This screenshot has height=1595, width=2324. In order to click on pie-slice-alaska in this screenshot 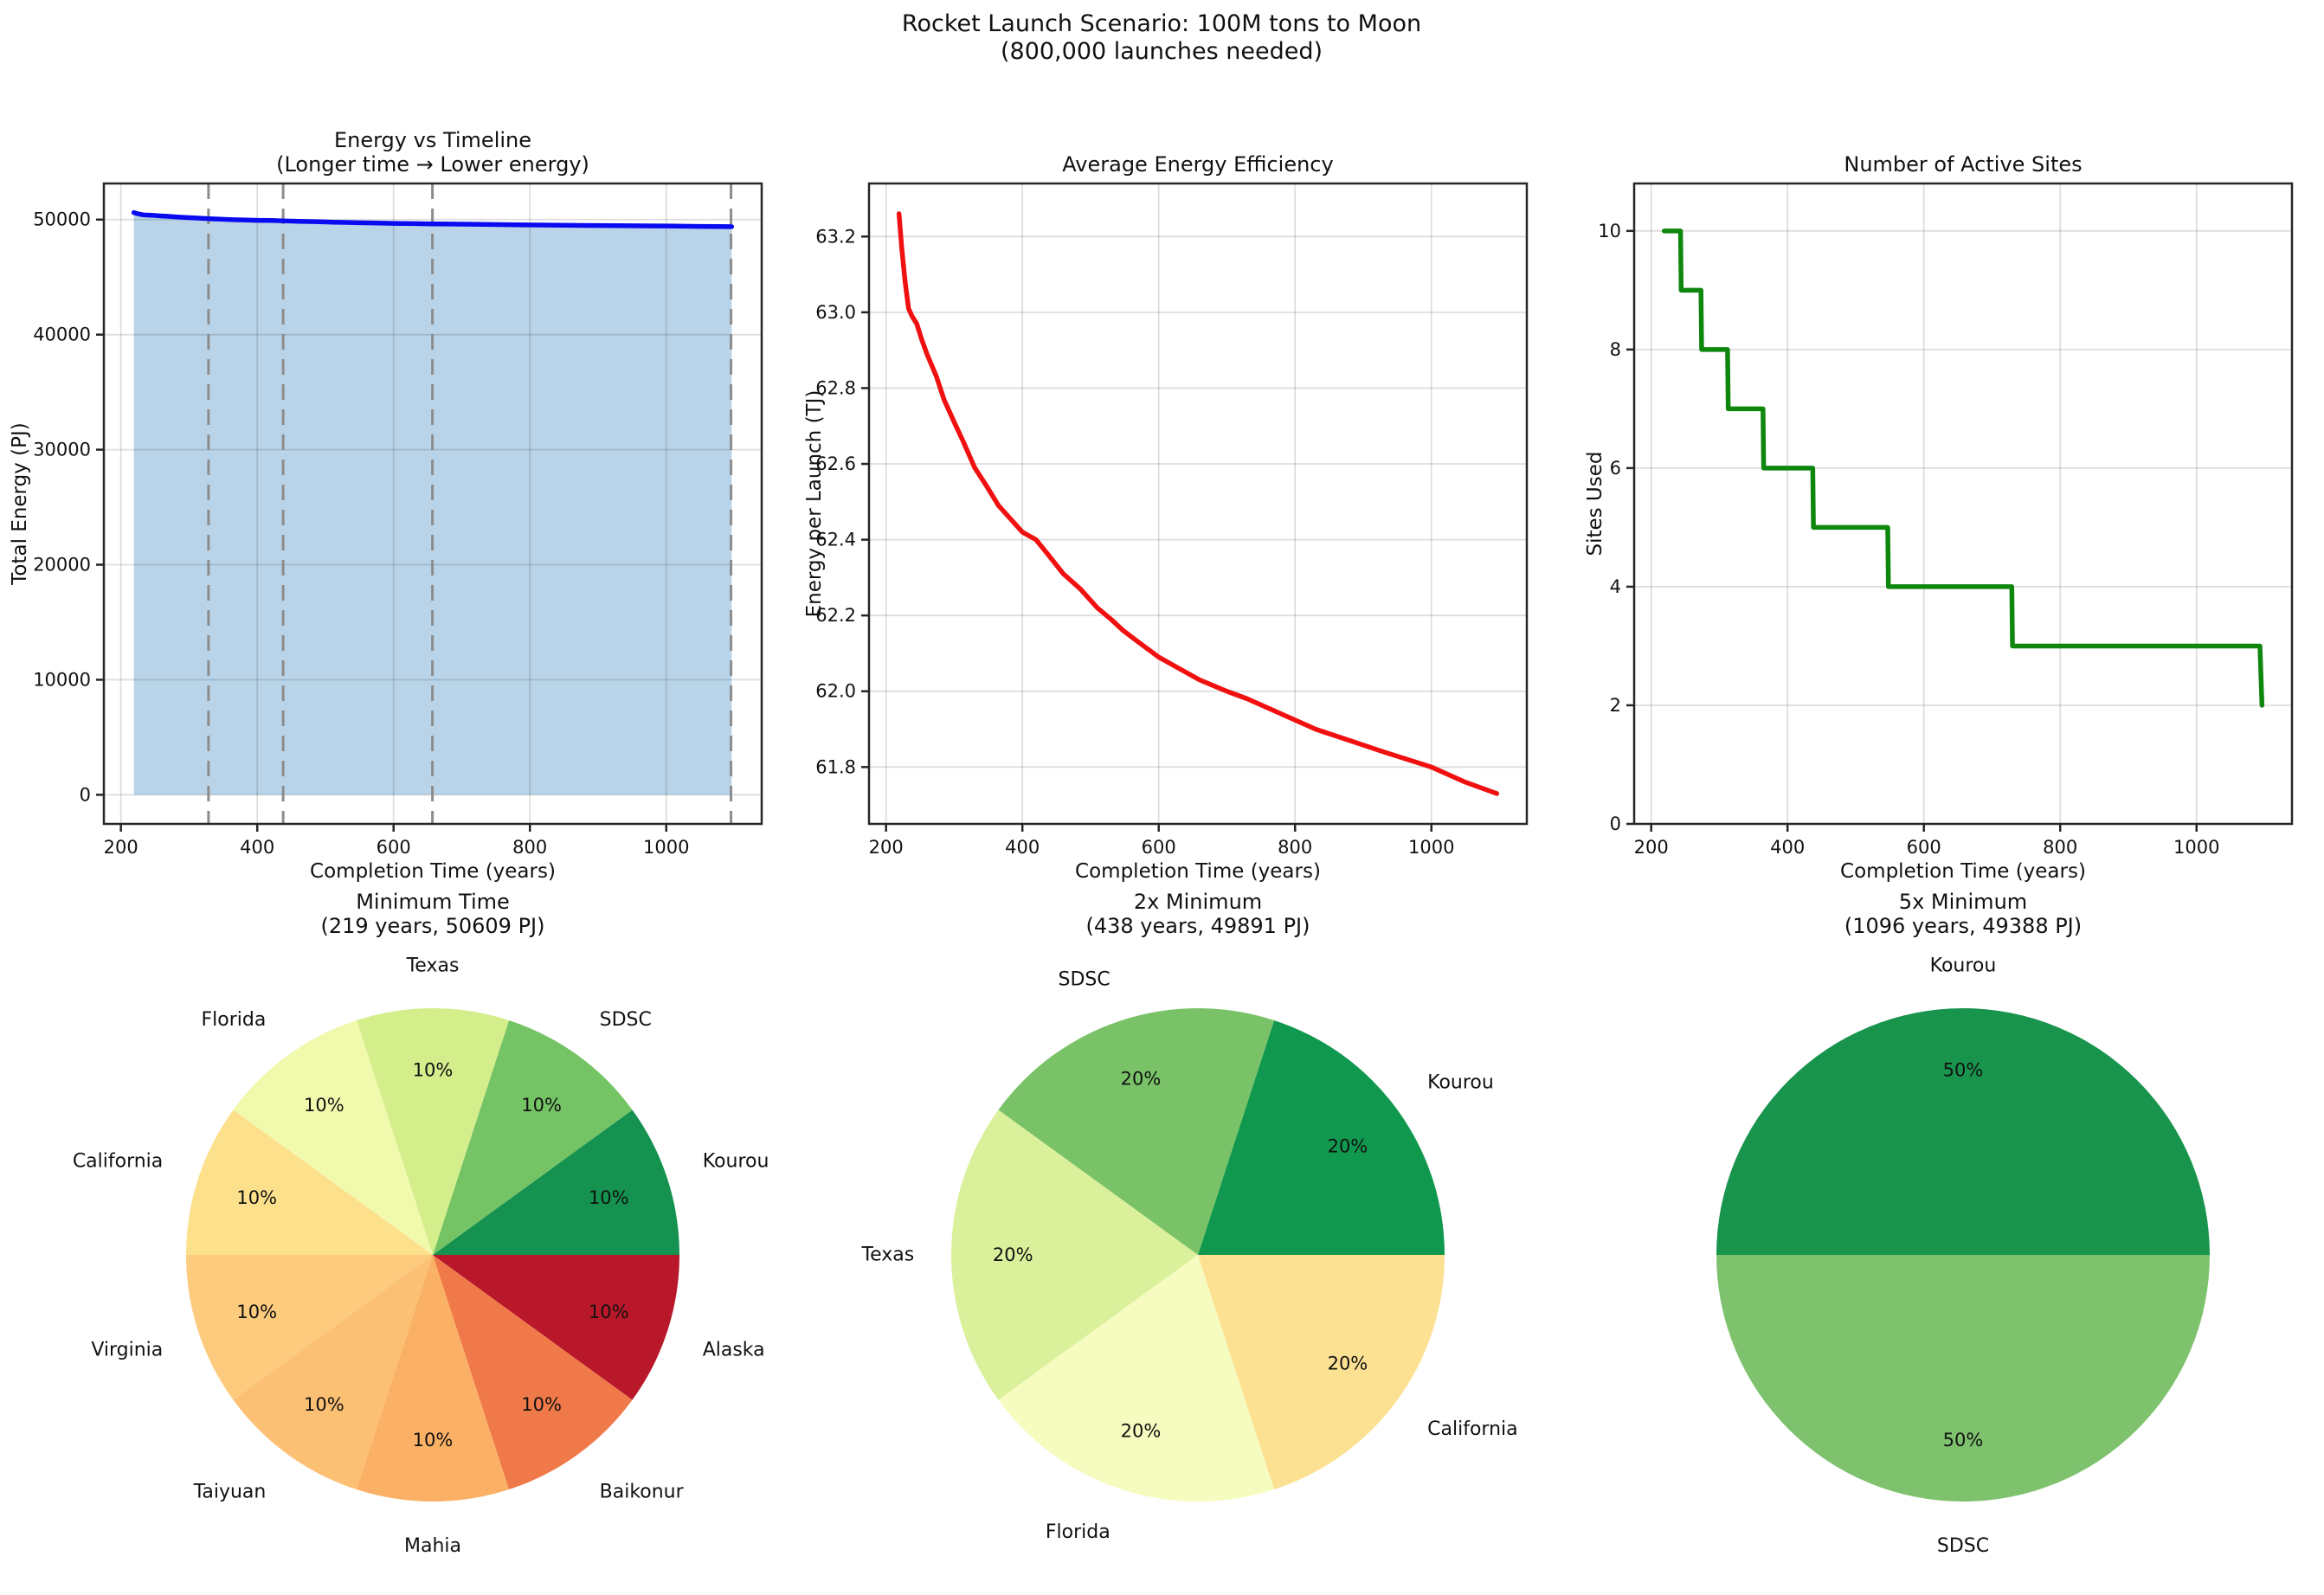, I will do `click(556, 1327)`.